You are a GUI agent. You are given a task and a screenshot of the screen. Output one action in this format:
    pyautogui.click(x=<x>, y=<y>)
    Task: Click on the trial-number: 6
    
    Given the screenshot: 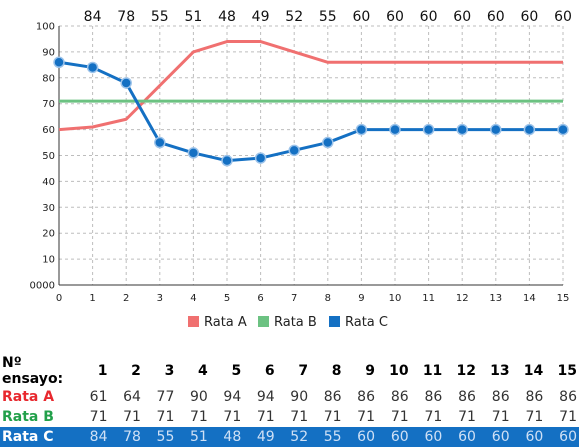 What is the action you would take?
    pyautogui.click(x=269, y=371)
    